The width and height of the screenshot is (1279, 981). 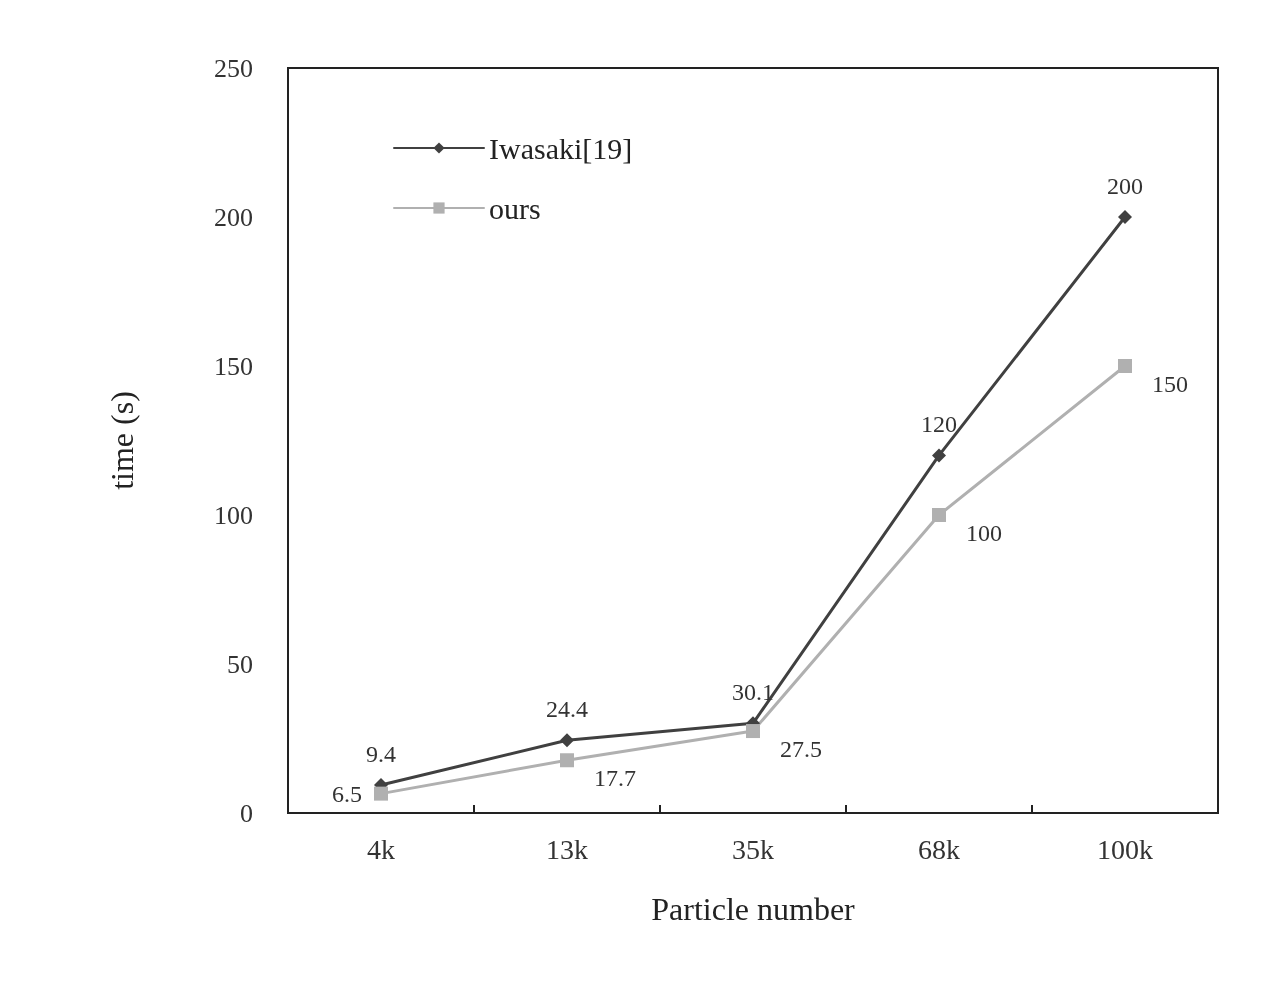 I want to click on y-tick-label: 50, so click(x=240, y=664).